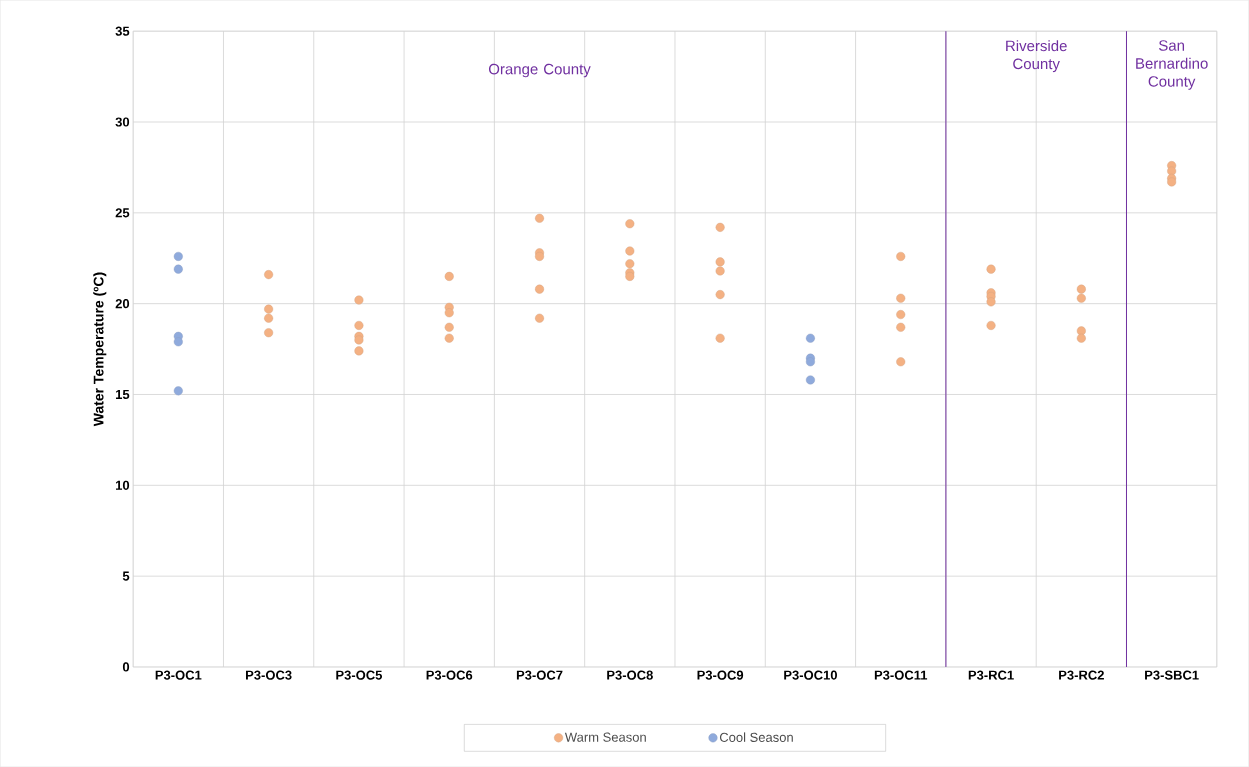  What do you see at coordinates (269, 675) in the screenshot?
I see `x-tick-label: P3-OC3` at bounding box center [269, 675].